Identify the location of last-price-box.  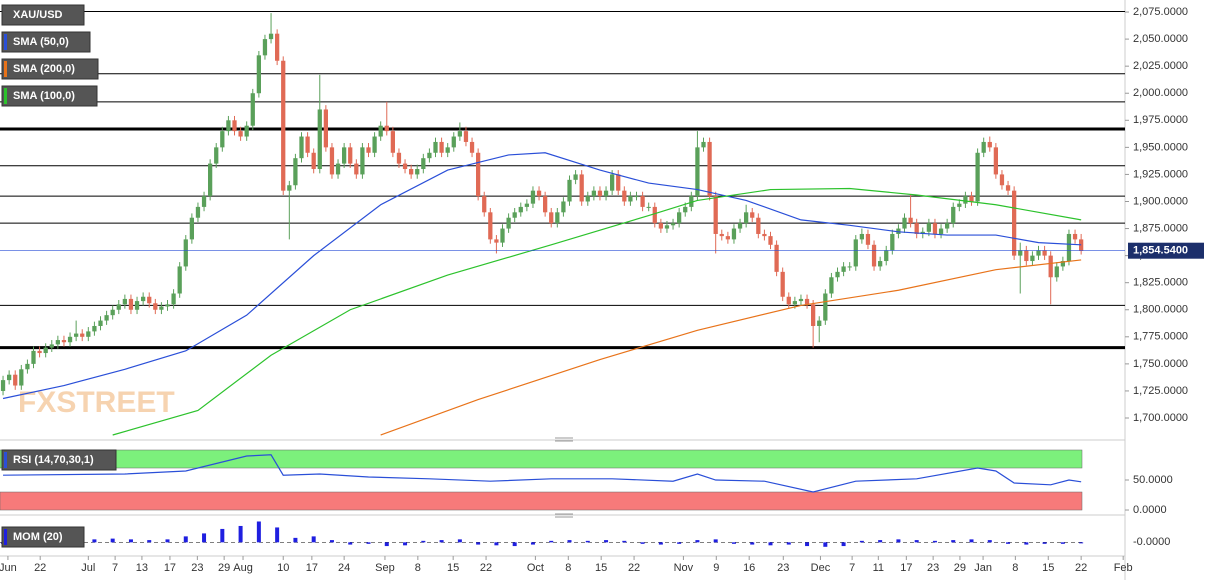
(1166, 250).